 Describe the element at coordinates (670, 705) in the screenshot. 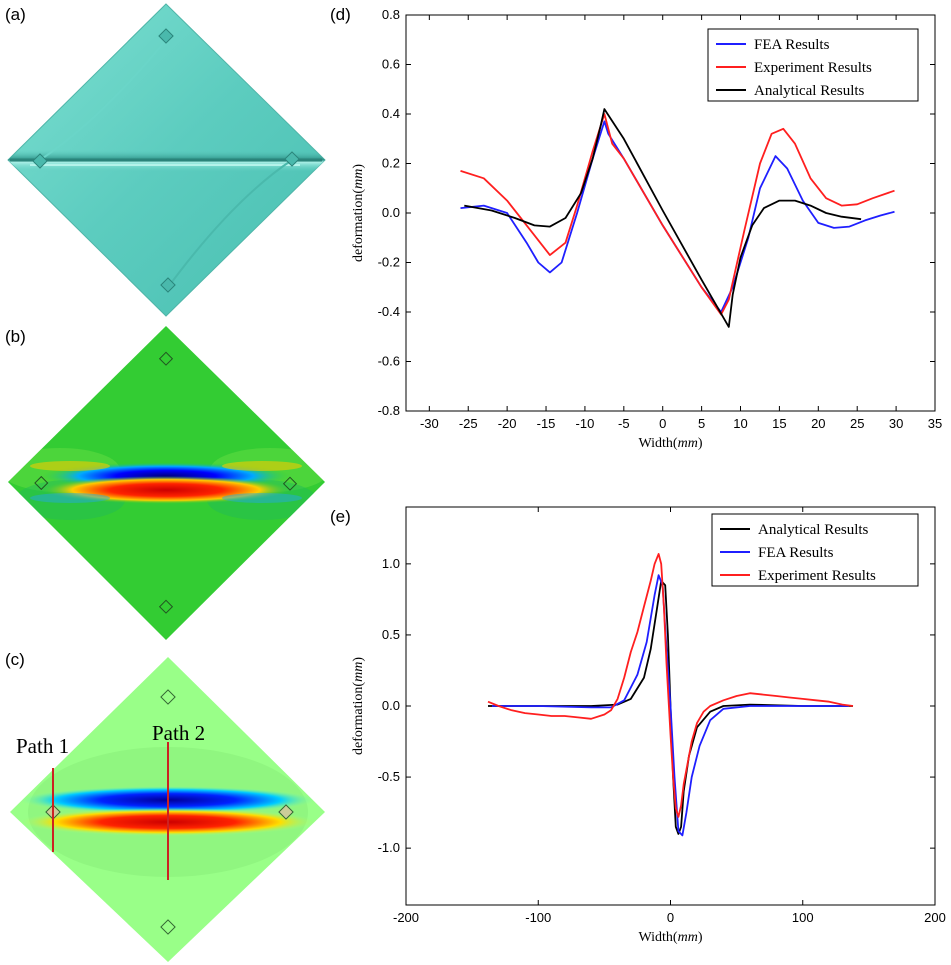

I see `series-line-fea-results` at that location.